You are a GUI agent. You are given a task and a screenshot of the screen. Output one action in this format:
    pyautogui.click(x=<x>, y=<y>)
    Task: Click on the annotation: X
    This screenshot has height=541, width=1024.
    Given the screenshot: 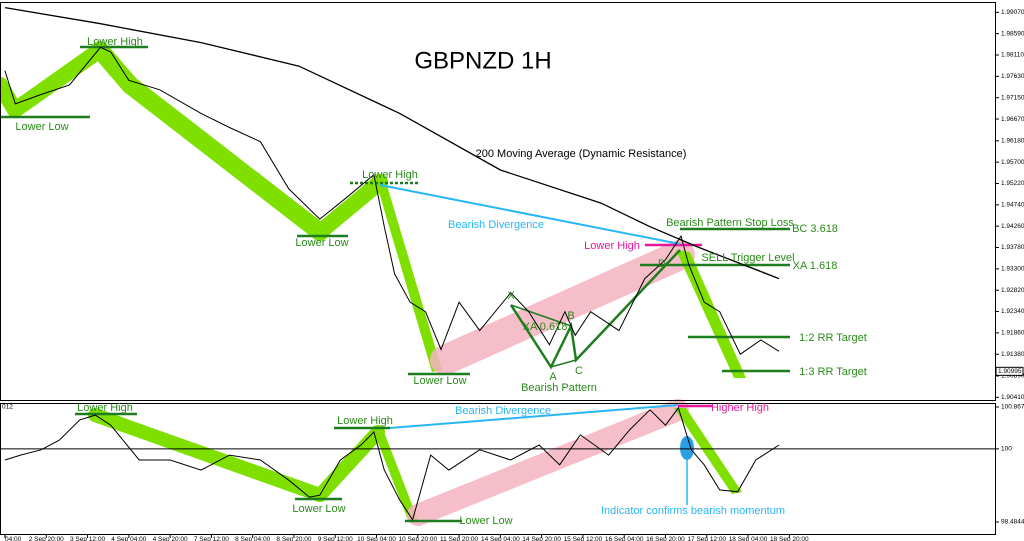 What is the action you would take?
    pyautogui.click(x=511, y=296)
    